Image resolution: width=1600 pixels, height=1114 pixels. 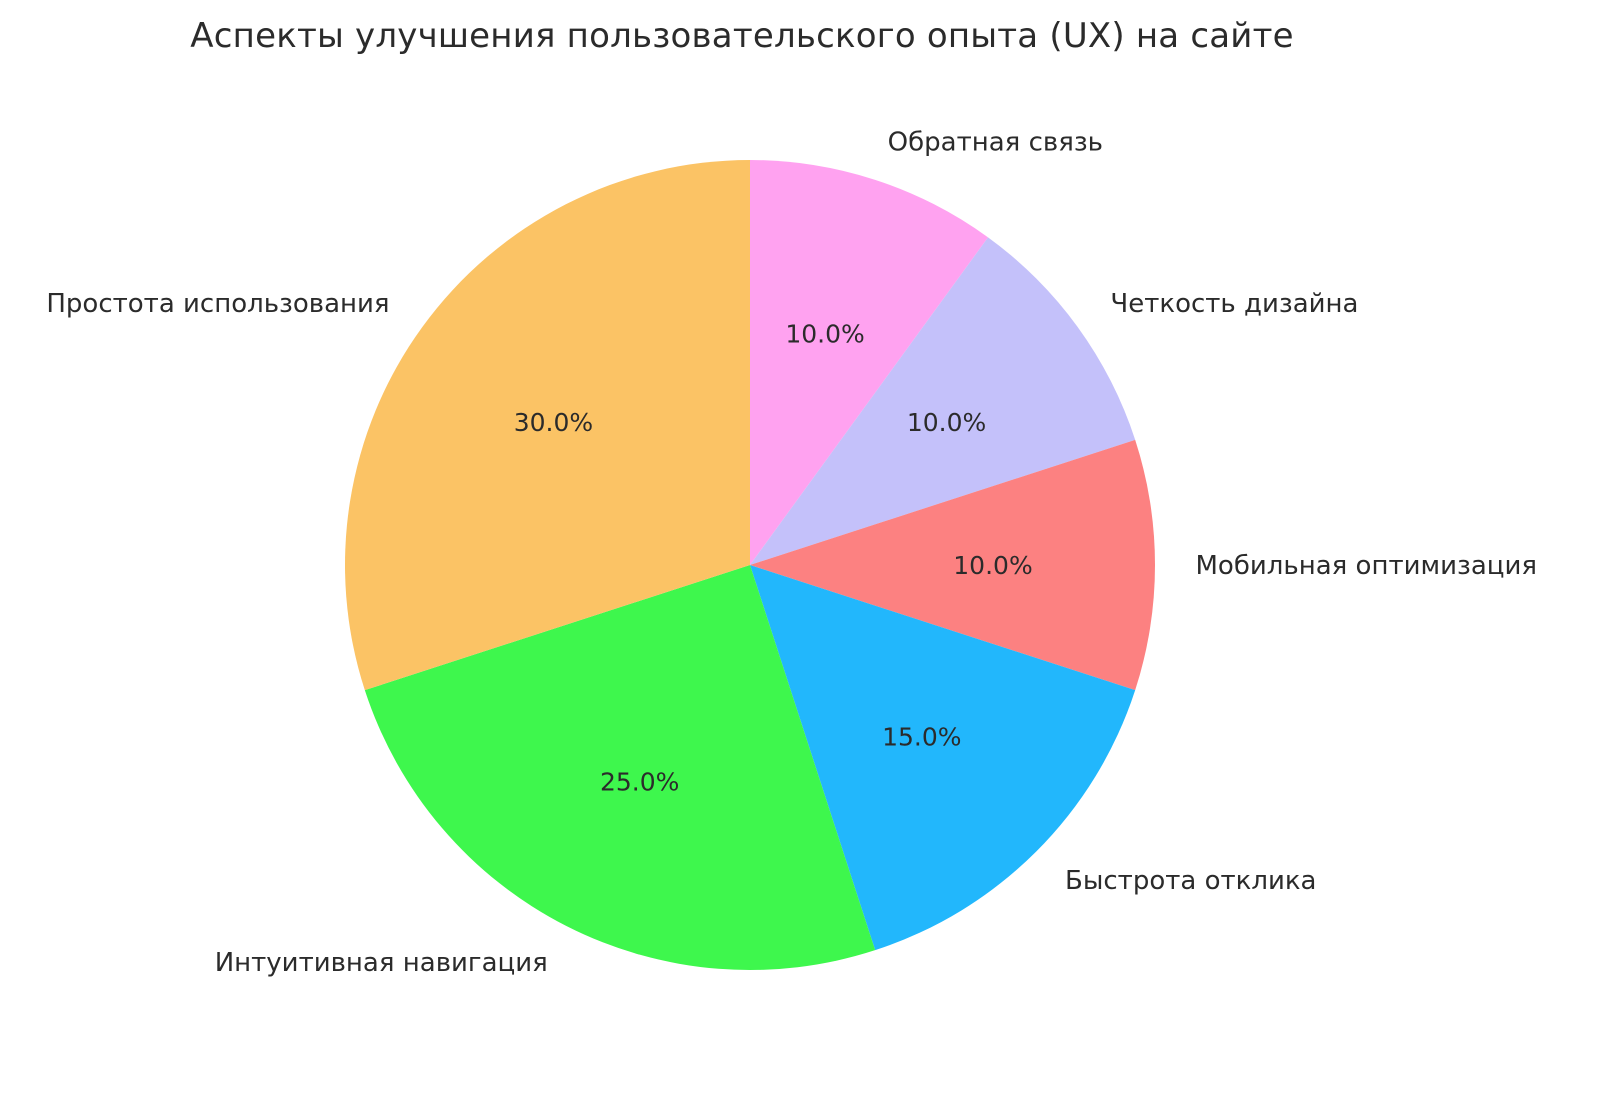 I want to click on pie-slice-label: Четкость дизайна, so click(x=1234, y=304).